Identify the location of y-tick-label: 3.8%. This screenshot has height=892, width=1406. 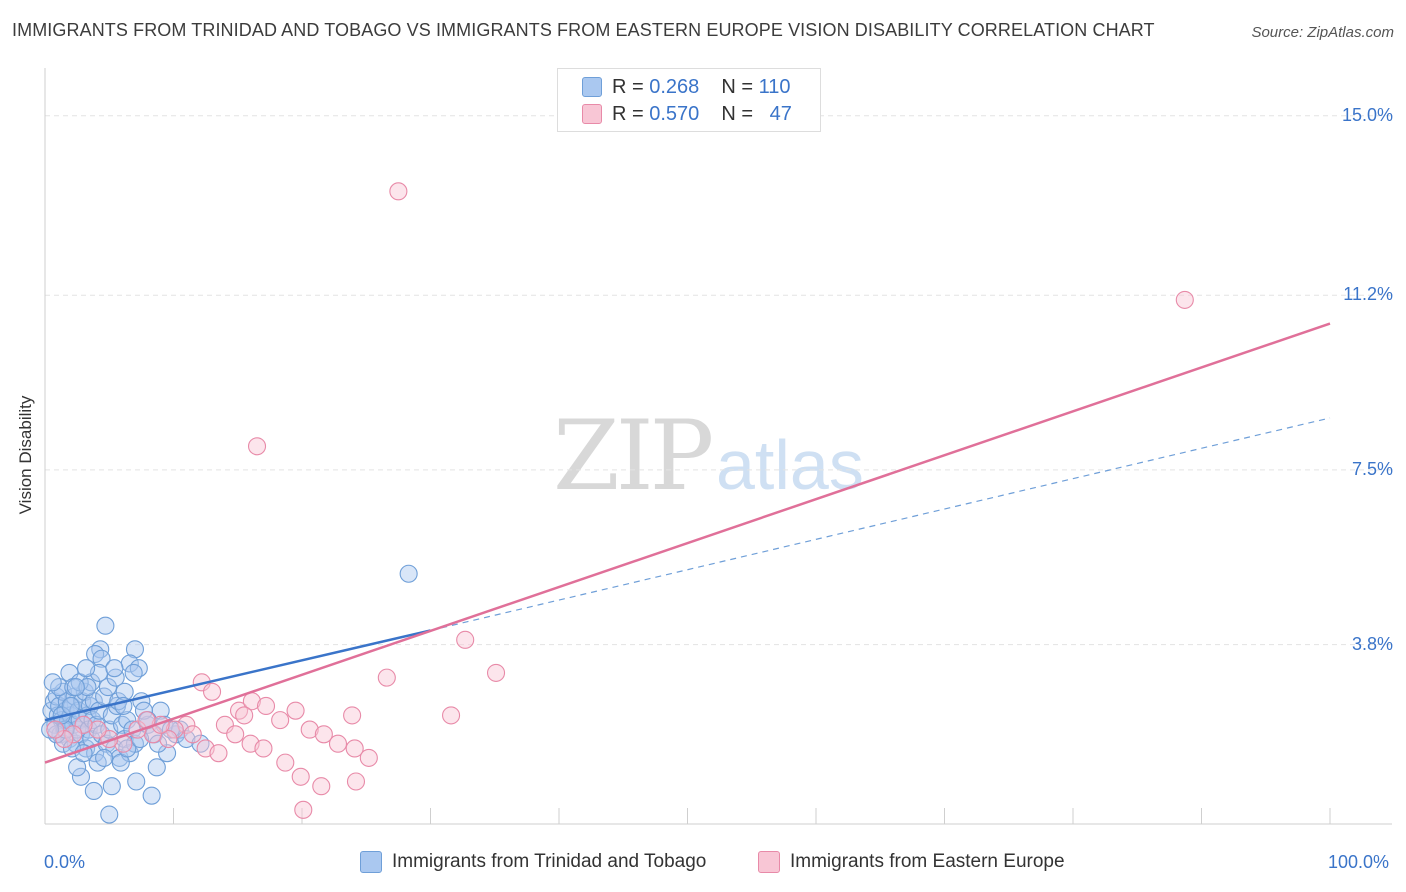
(1372, 643).